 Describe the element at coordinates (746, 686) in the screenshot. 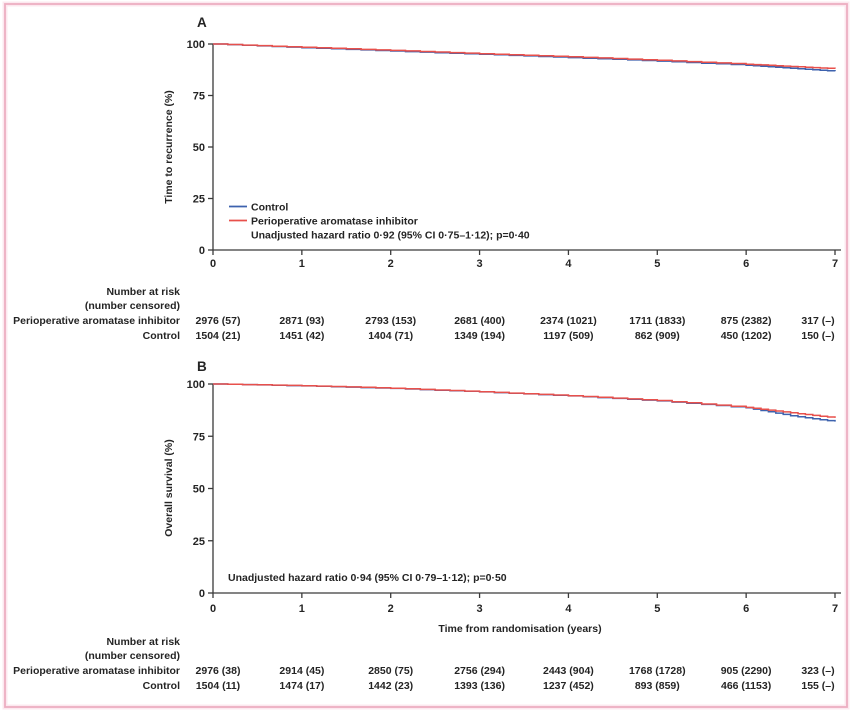

I see `risk-cell: 466 (1153)` at that location.